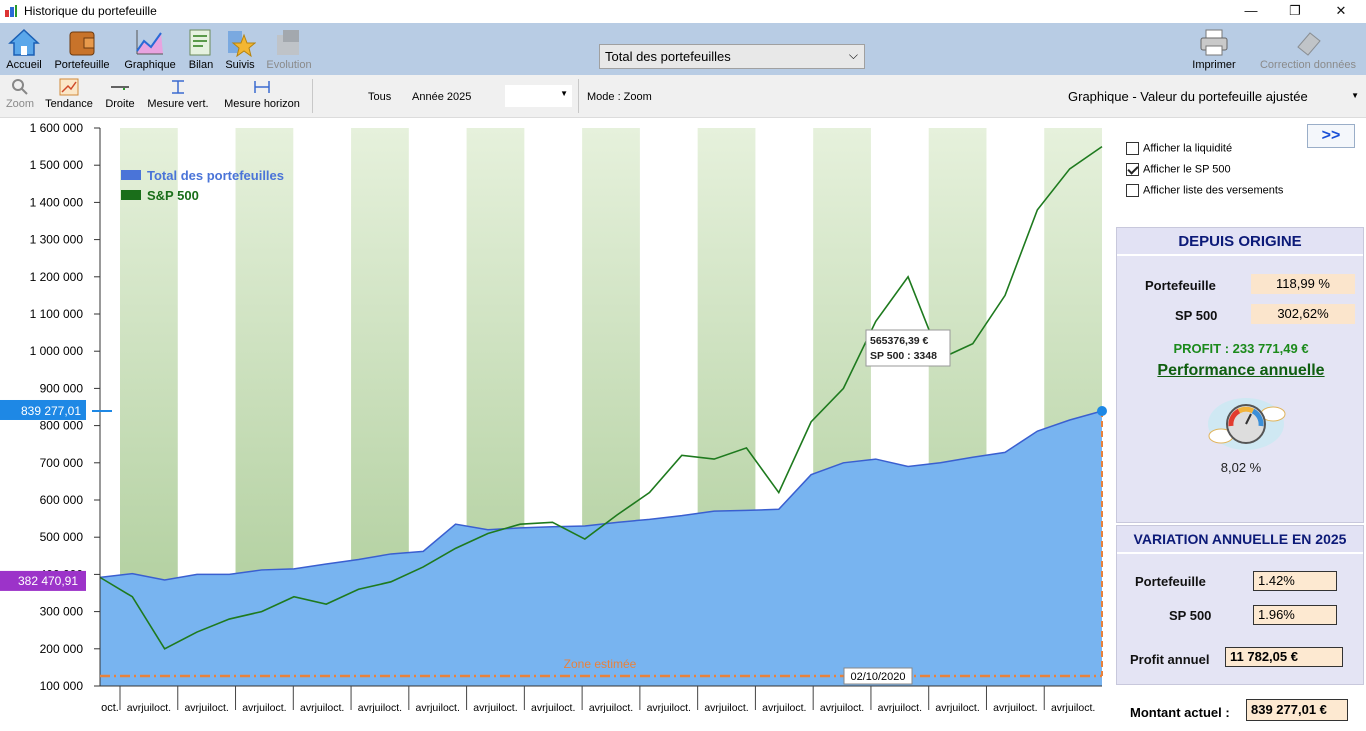  I want to click on toolbar-accueil-button: Accueil, so click(24, 49).